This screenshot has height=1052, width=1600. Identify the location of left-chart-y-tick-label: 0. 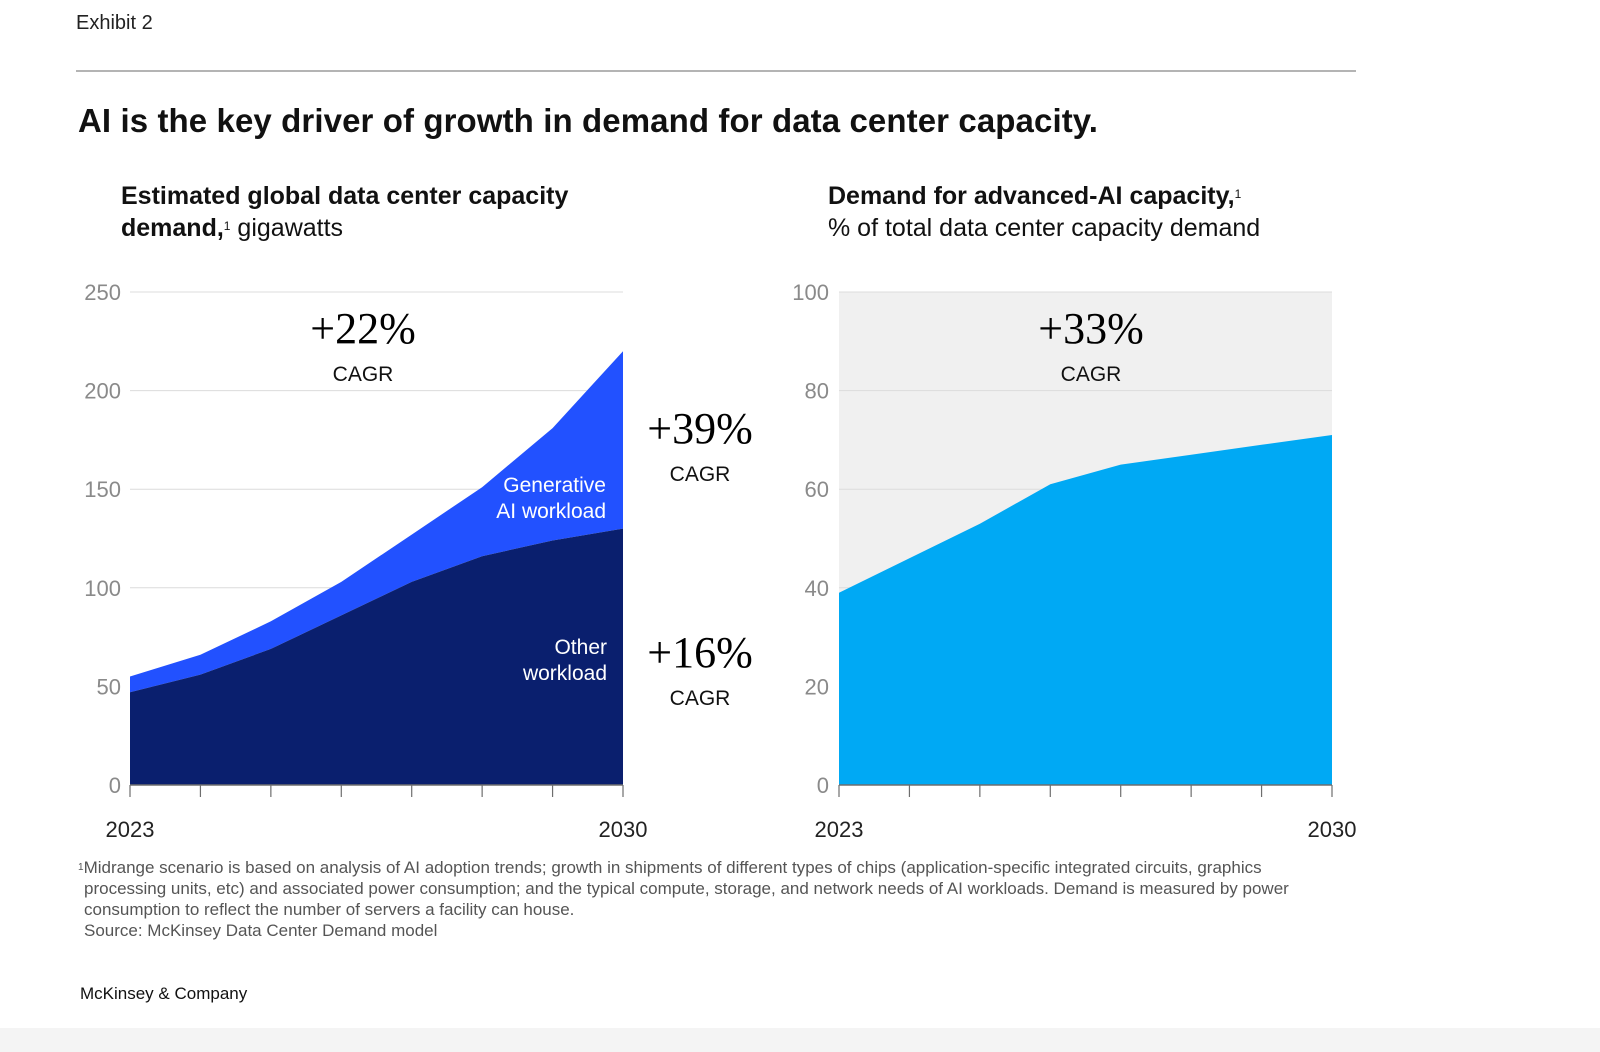
(115, 785).